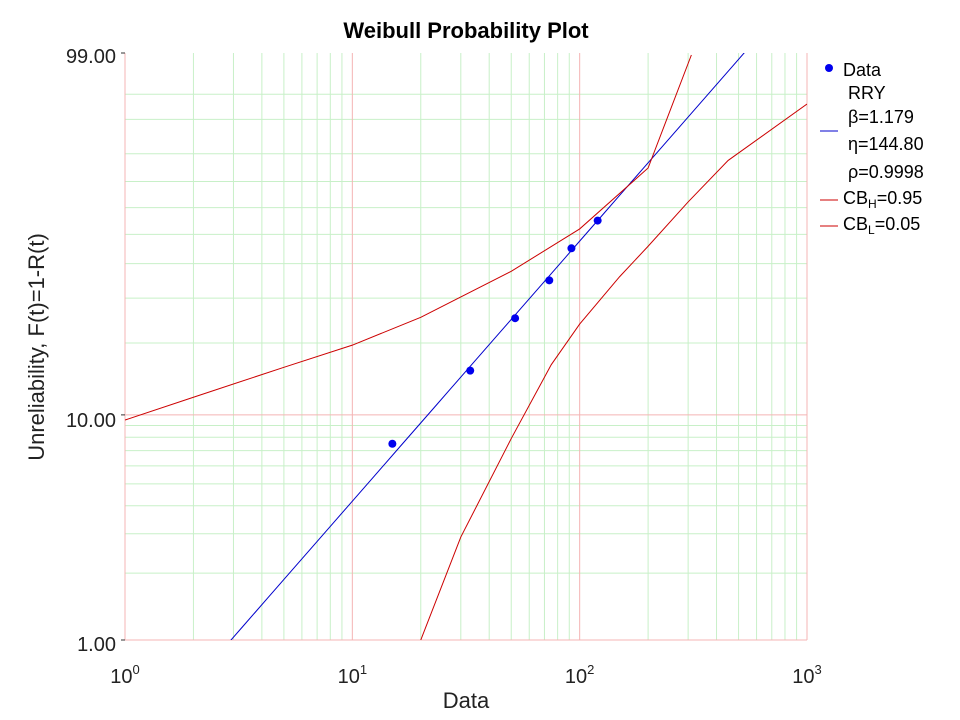 Image resolution: width=960 pixels, height=720 pixels. I want to click on x-axis-label: Data, so click(466, 700).